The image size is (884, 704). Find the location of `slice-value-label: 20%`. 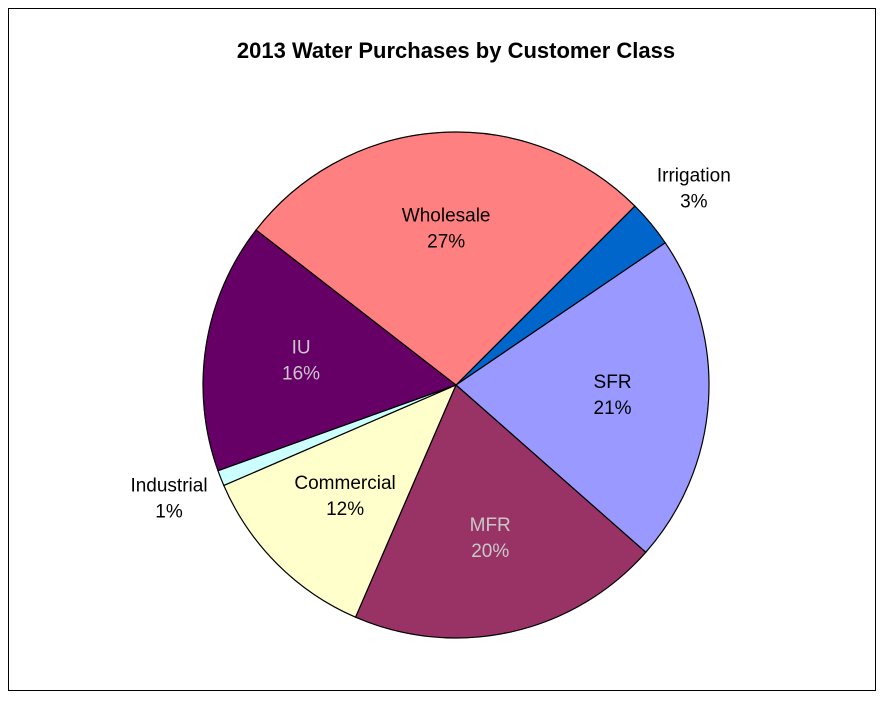

slice-value-label: 20% is located at coordinates (490, 551).